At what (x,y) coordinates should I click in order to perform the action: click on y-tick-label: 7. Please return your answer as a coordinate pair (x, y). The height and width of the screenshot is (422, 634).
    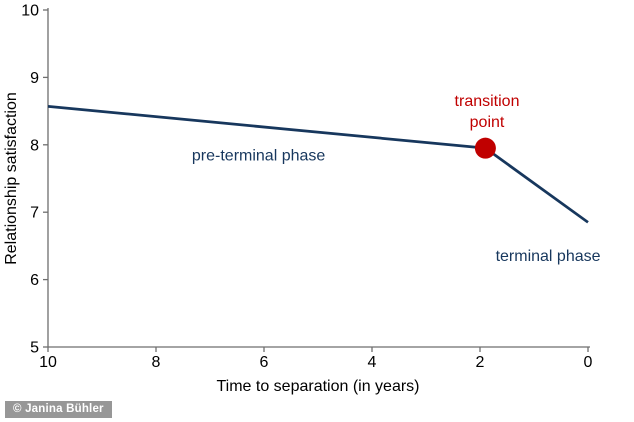
    Looking at the image, I should click on (34, 213).